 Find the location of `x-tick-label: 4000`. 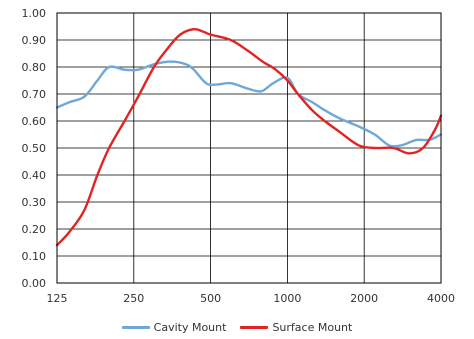

x-tick-label: 4000 is located at coordinates (441, 298).